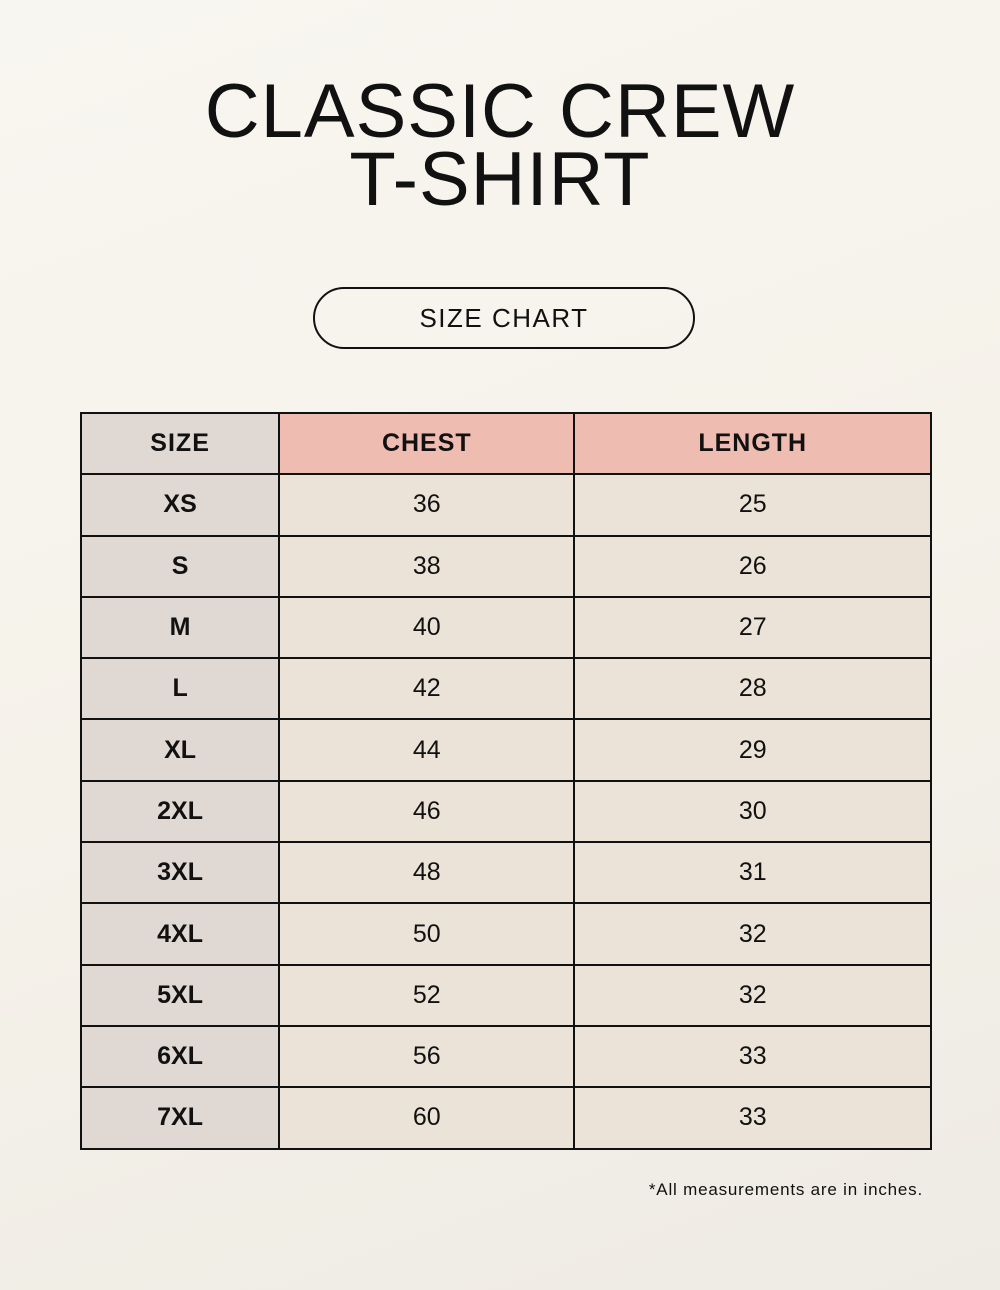 Image resolution: width=1000 pixels, height=1290 pixels. Describe the element at coordinates (427, 873) in the screenshot. I see `cell-chest: 48` at that location.